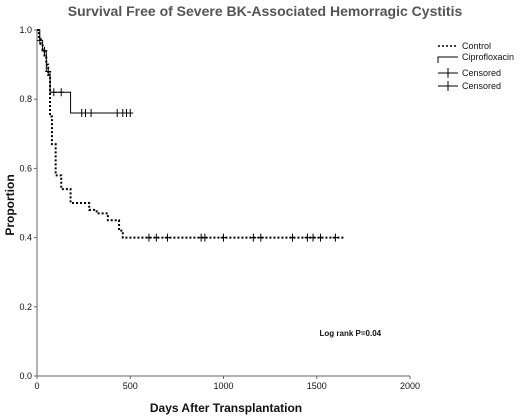 The image size is (520, 419). I want to click on y-tick-label: 1.0, so click(25, 30).